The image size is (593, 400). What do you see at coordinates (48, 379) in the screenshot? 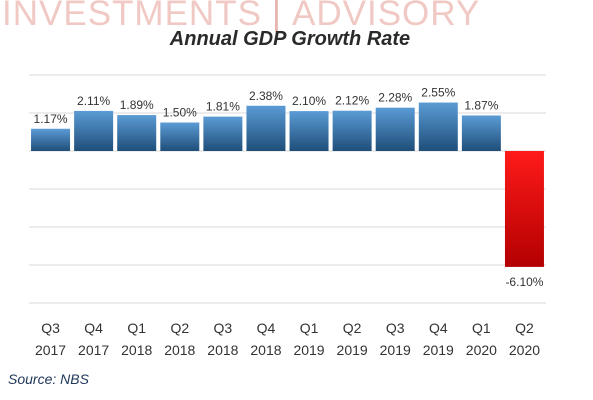
I see `source-note: Source: NBS` at bounding box center [48, 379].